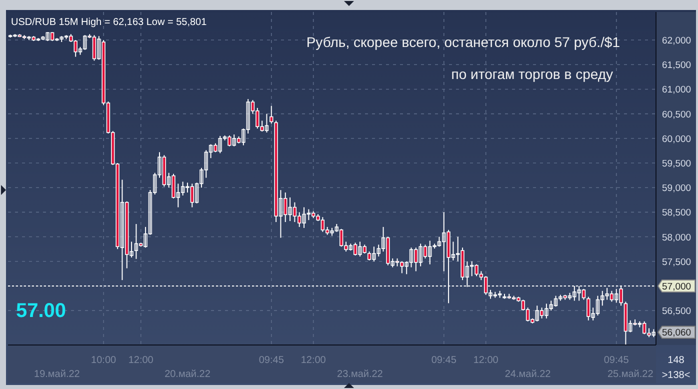  Describe the element at coordinates (677, 238) in the screenshot. I see `y-tick-label: 58,000` at that location.